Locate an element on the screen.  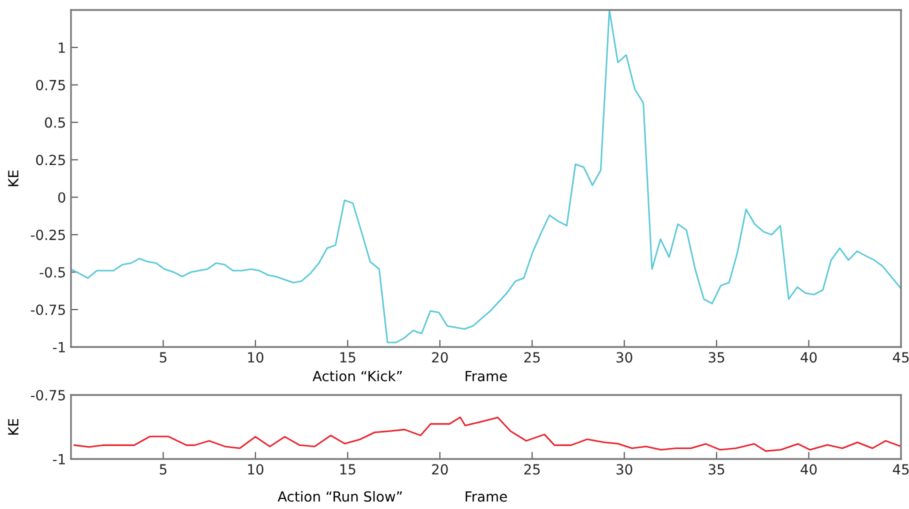
line-series is located at coordinates (487, 434).